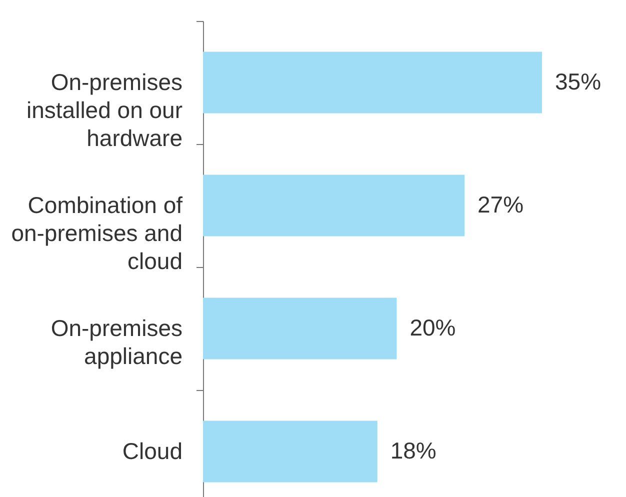  Describe the element at coordinates (413, 451) in the screenshot. I see `data-label: 18%` at that location.